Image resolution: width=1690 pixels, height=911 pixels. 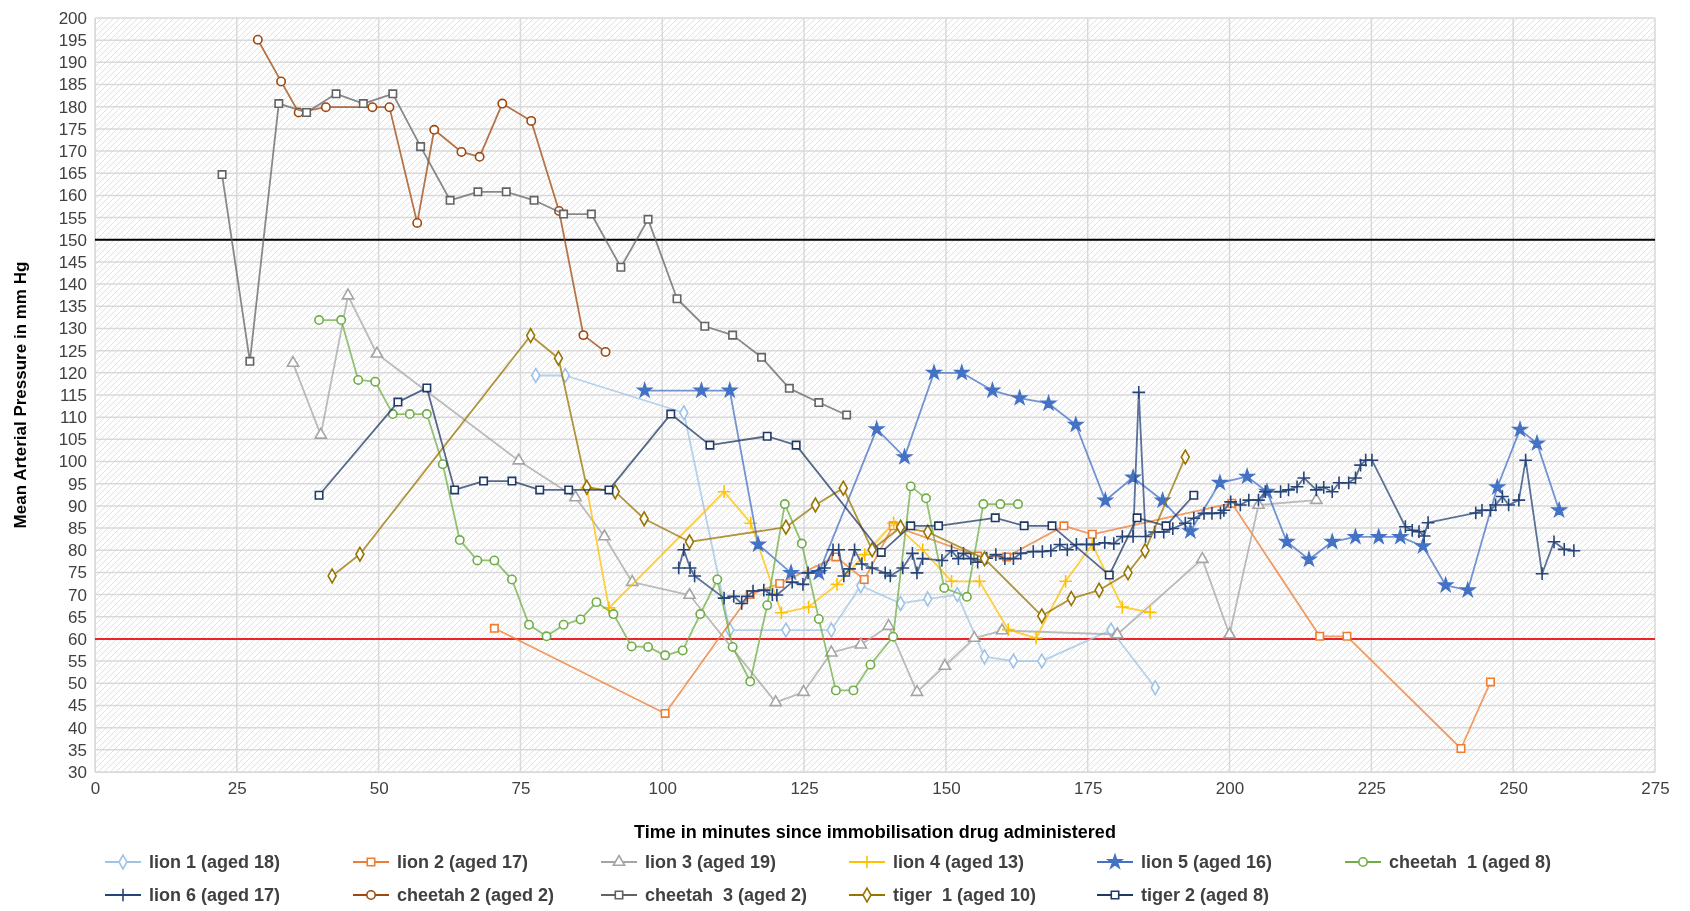 What do you see at coordinates (726, 895) in the screenshot?
I see `legend-label: cheetah 3 (aged 2)` at bounding box center [726, 895].